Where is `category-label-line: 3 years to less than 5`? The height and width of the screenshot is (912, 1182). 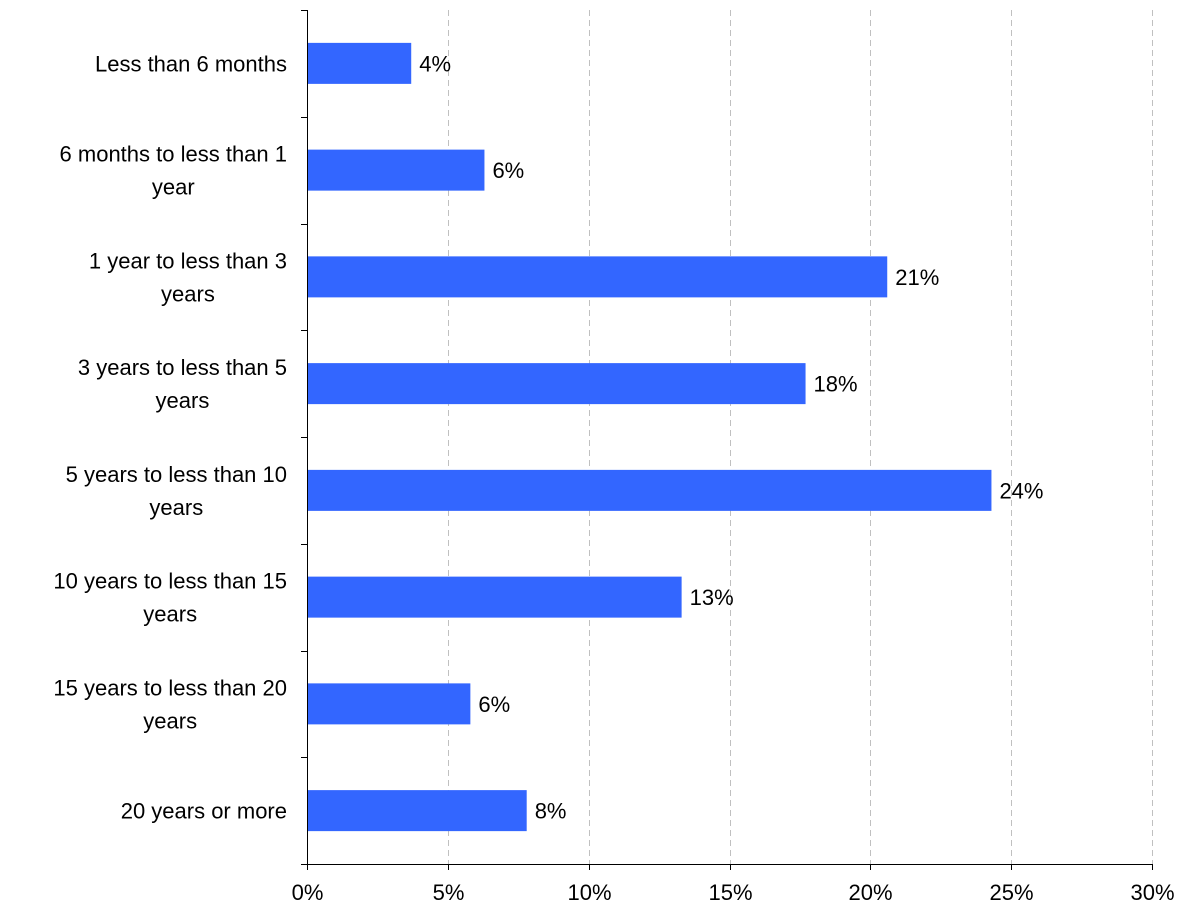 category-label-line: 3 years to less than 5 is located at coordinates (182, 367).